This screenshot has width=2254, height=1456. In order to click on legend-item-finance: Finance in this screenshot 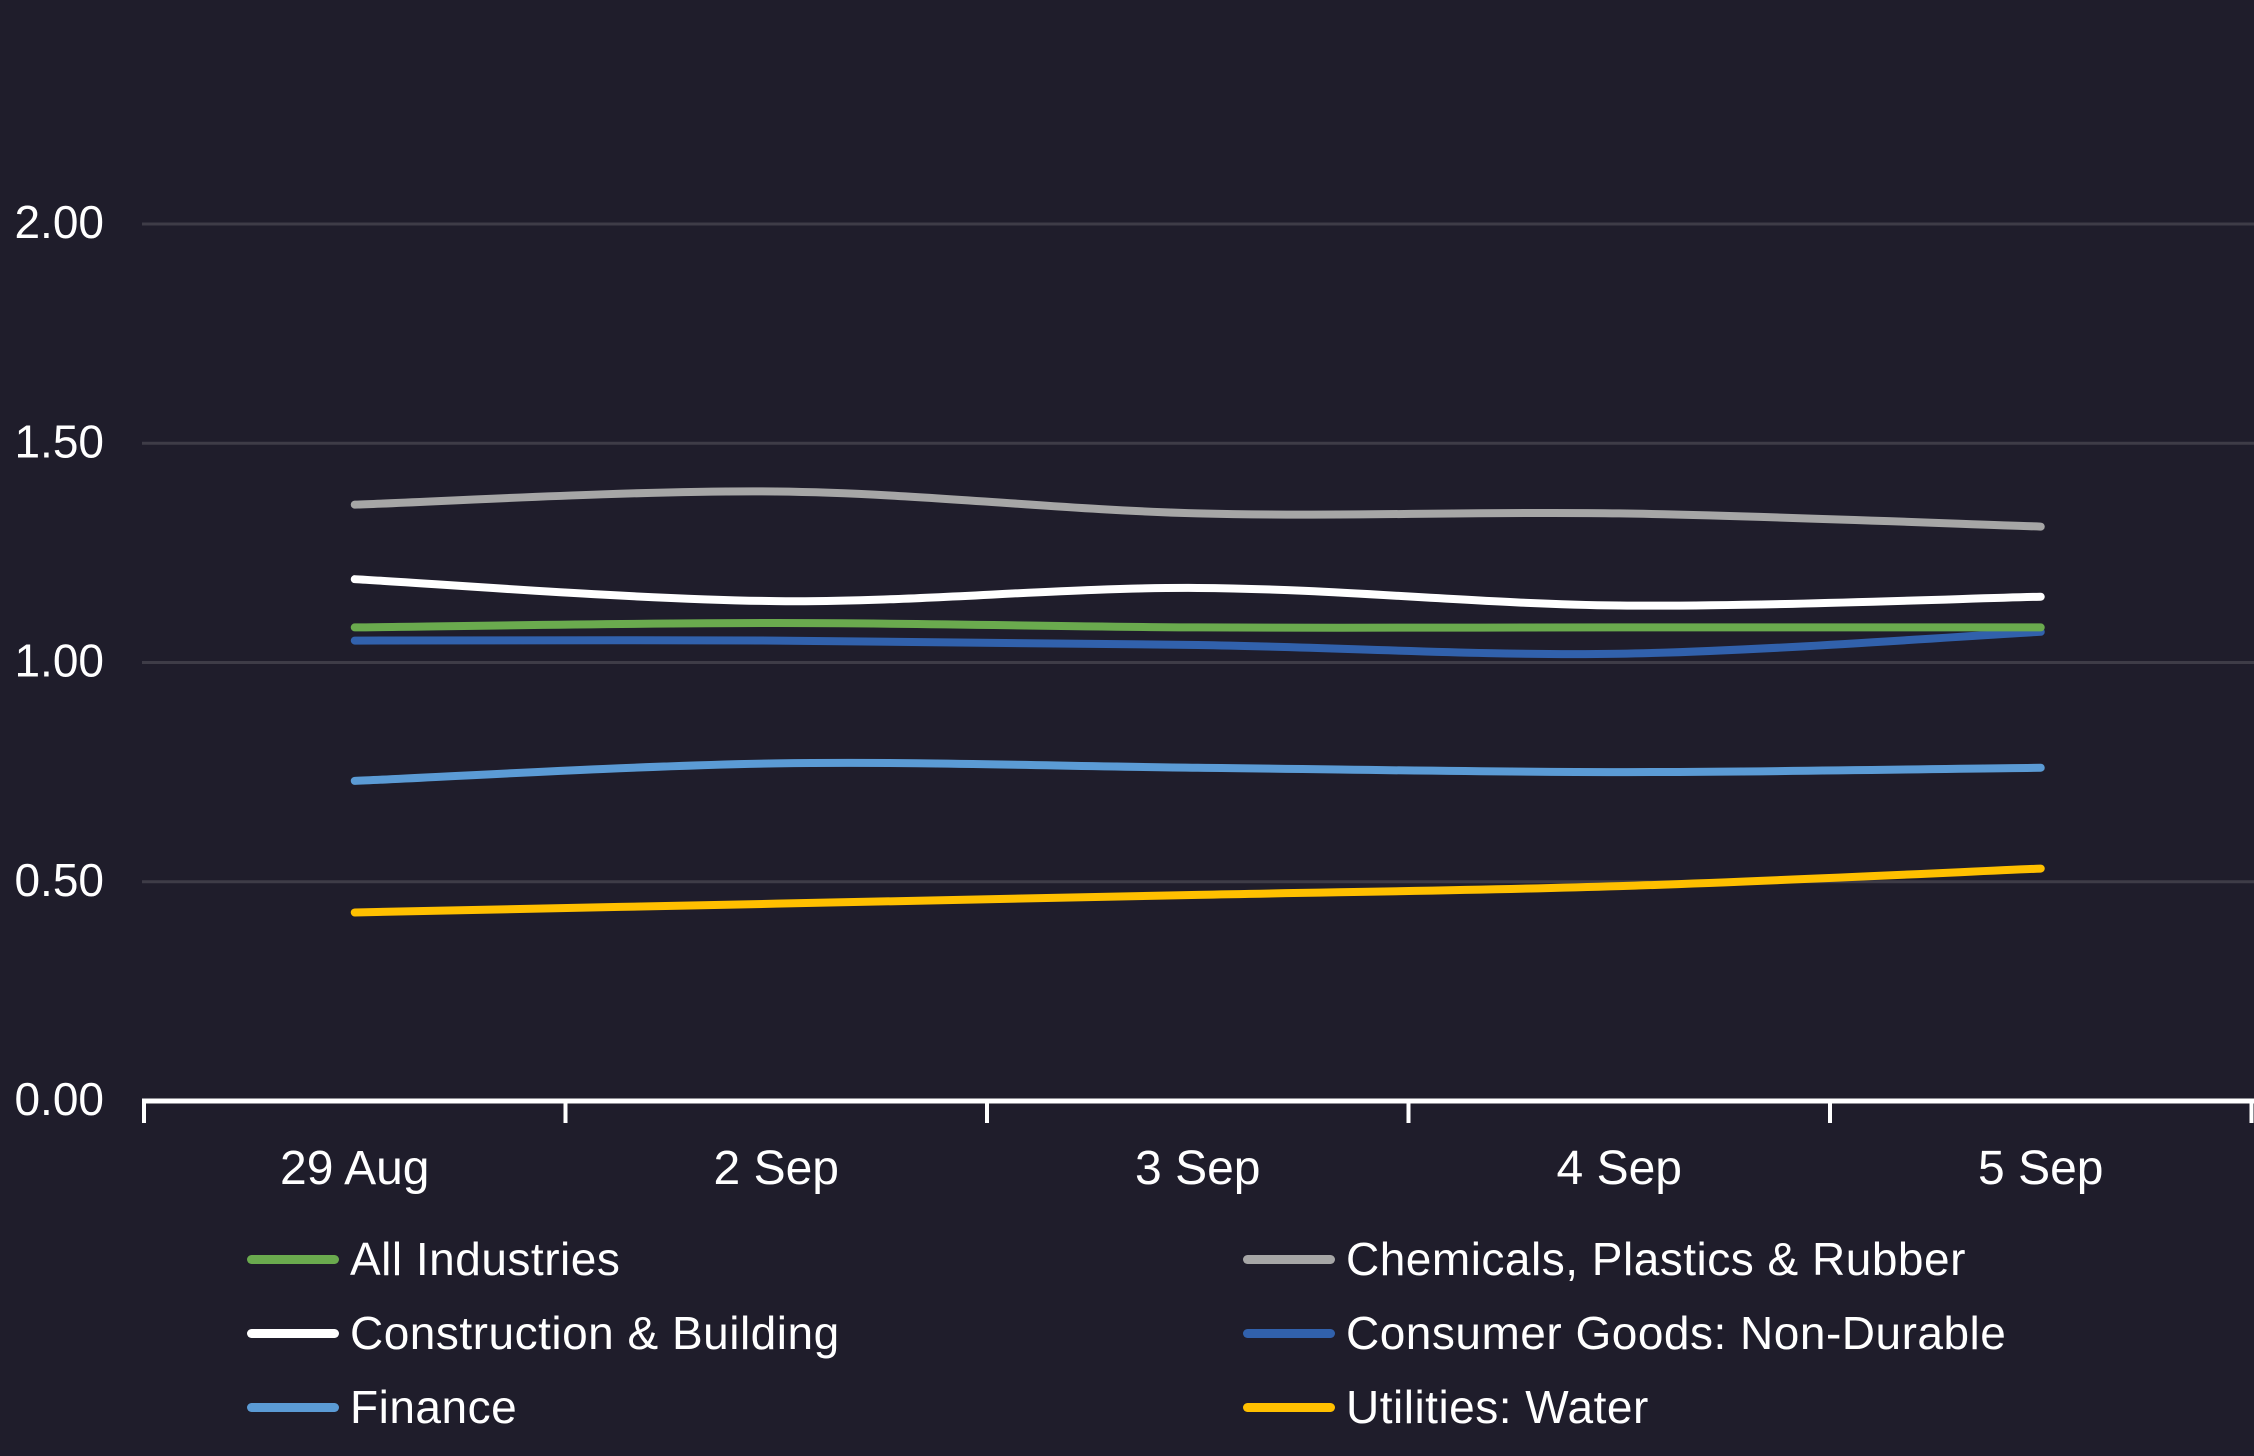, I will do `click(745, 1407)`.